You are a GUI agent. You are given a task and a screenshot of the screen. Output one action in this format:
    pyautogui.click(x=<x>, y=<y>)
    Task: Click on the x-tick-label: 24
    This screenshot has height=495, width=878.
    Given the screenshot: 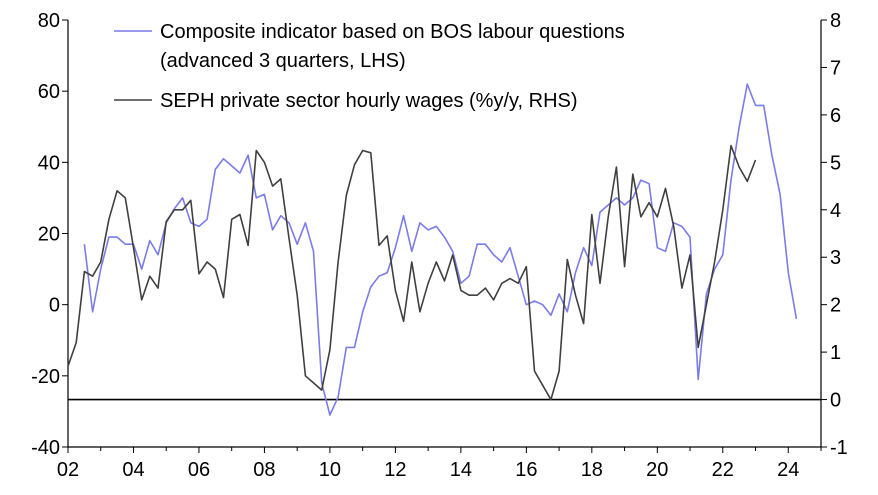 What is the action you would take?
    pyautogui.click(x=788, y=470)
    